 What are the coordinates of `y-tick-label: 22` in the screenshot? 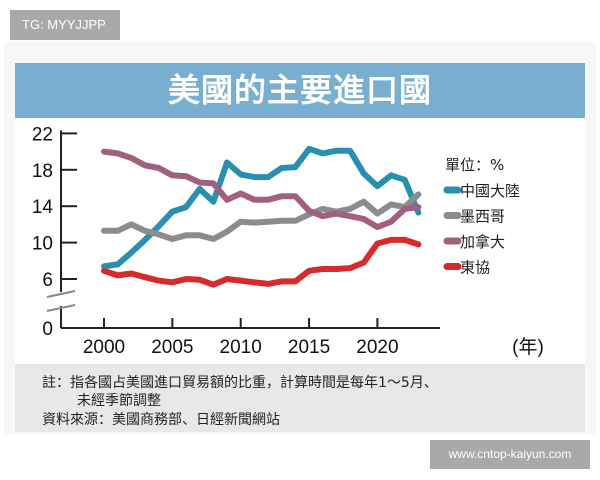 It's located at (42, 134).